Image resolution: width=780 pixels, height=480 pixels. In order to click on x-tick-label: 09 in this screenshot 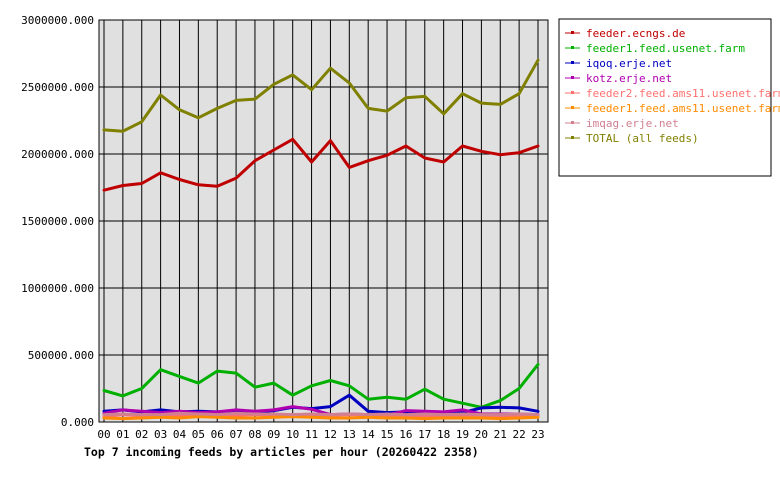, I will do `click(273, 434)`.